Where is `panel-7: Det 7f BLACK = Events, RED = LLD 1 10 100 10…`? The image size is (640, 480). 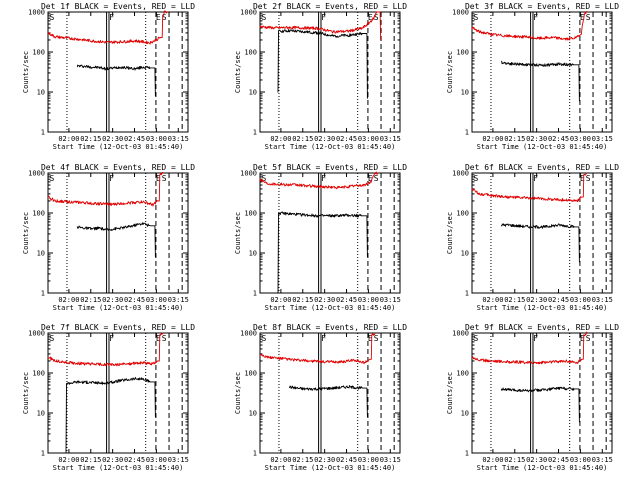
panel-7: Det 7f BLACK = Events, RED = LLD 1 10 100 10… is located at coordinates (108, 397).